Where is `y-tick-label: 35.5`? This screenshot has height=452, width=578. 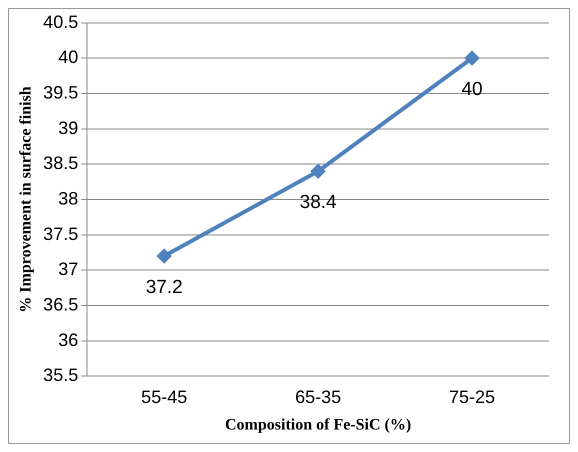
y-tick-label: 35.5 is located at coordinates (60, 375).